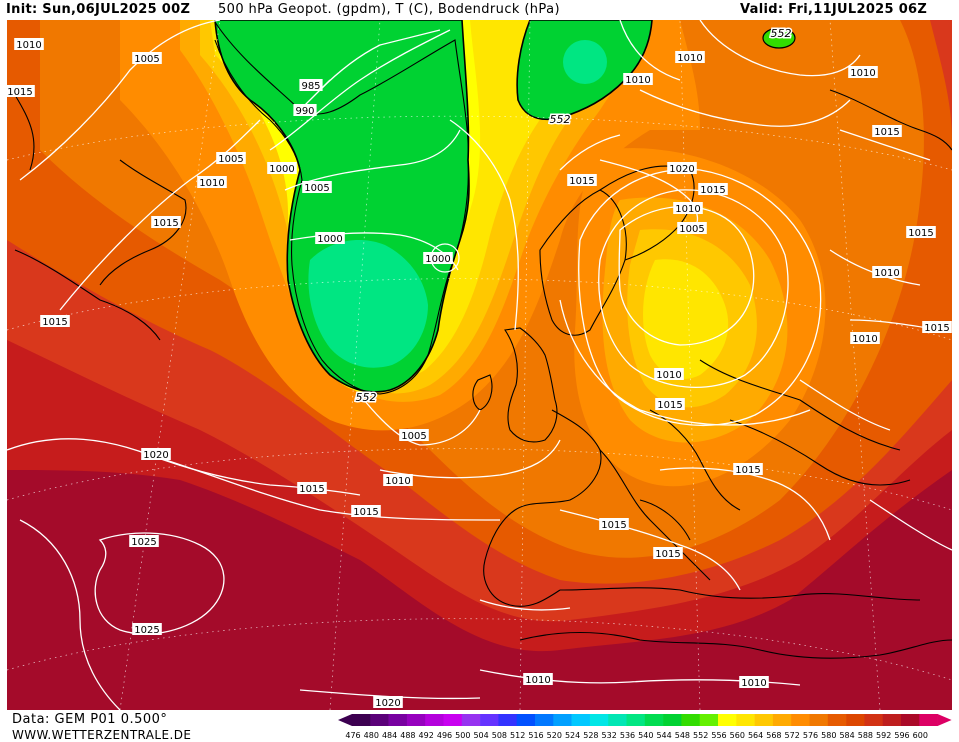 The image size is (959, 742). I want to click on isobar-label: 990, so click(305, 110).